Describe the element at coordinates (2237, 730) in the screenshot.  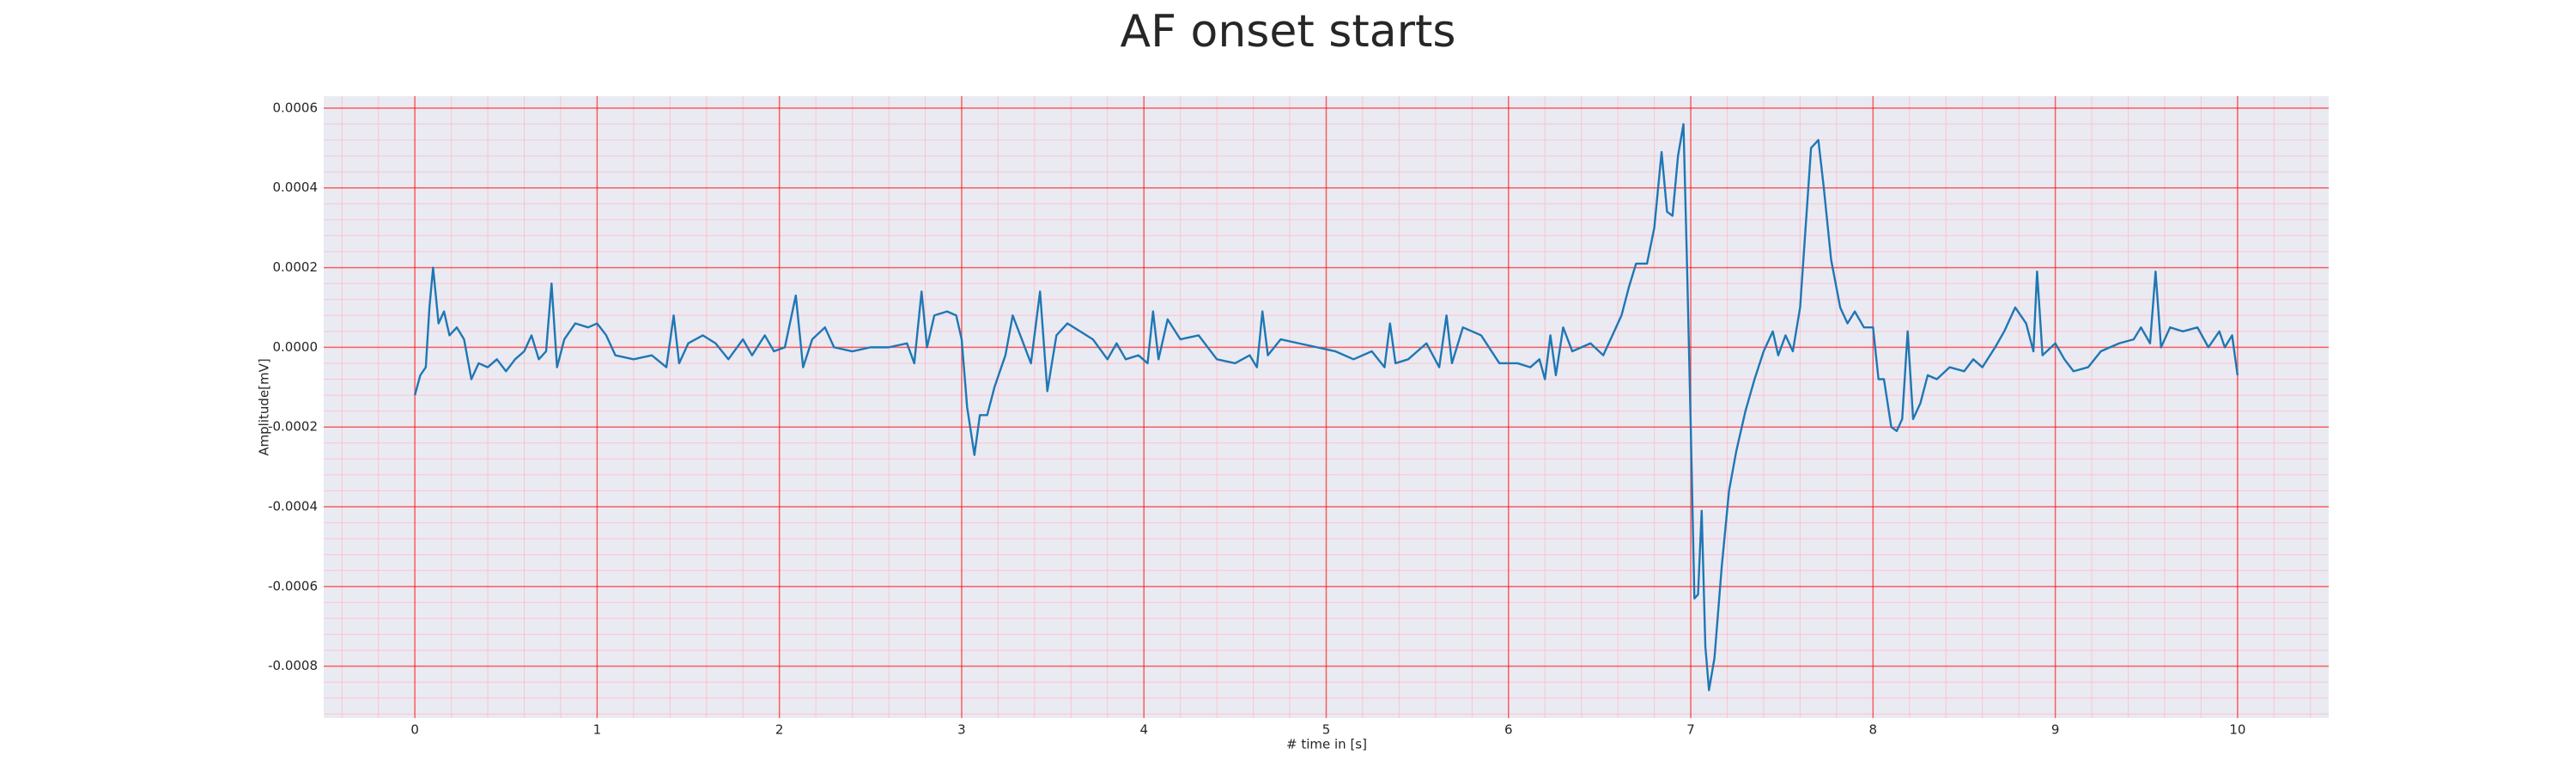
I see `x-tick-label: 10` at that location.